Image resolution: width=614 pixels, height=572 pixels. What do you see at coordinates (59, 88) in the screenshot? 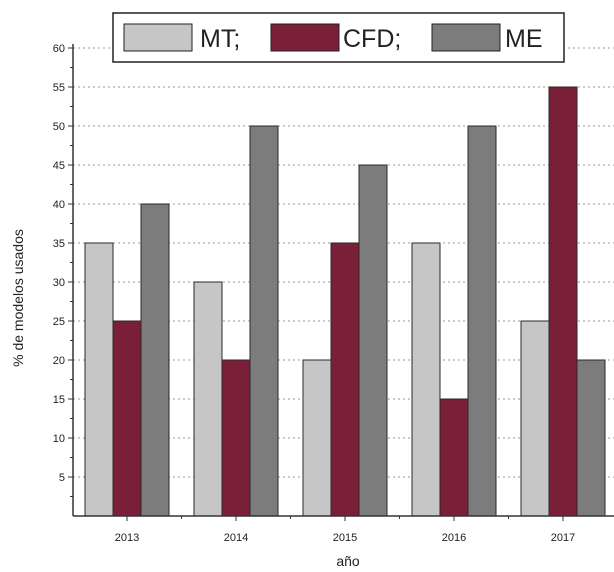
I see `y-tick-label: 55` at bounding box center [59, 88].